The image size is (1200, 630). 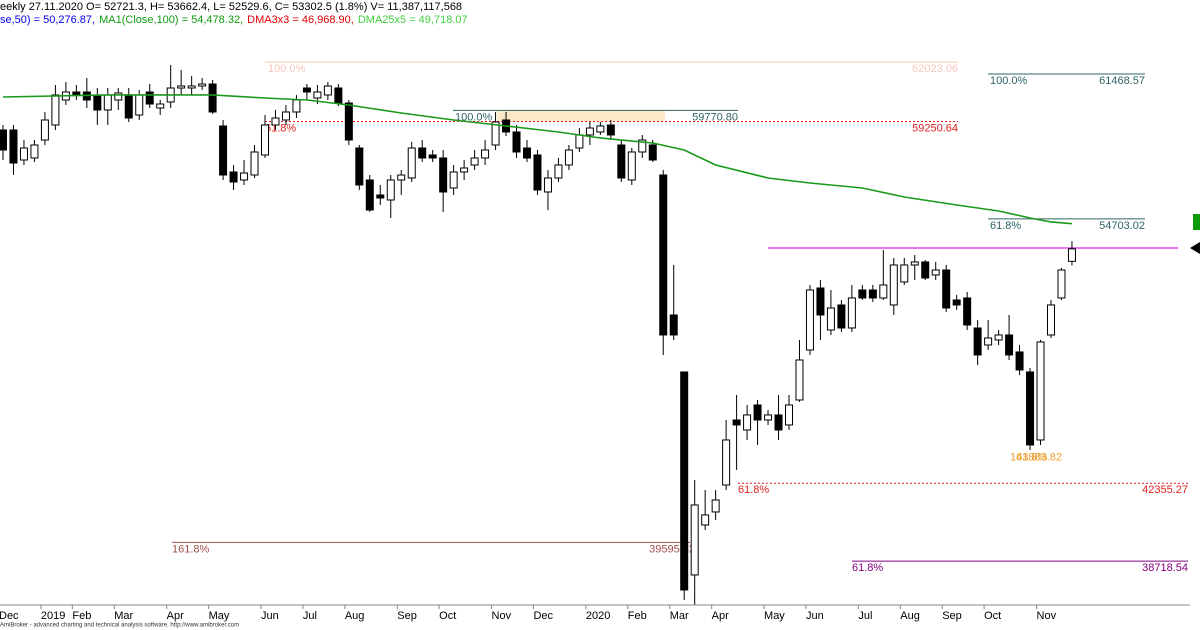 What do you see at coordinates (1122, 226) in the screenshot?
I see `fib-value: 54703.02` at bounding box center [1122, 226].